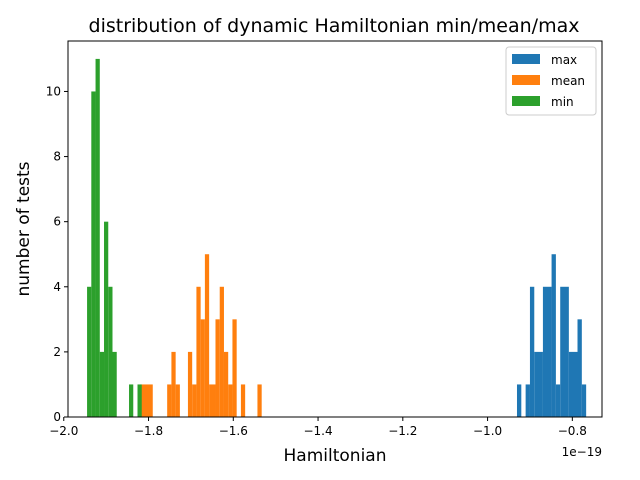 The height and width of the screenshot is (480, 640). Describe the element at coordinates (572, 431) in the screenshot. I see `x-tick-label: −0.8` at that location.